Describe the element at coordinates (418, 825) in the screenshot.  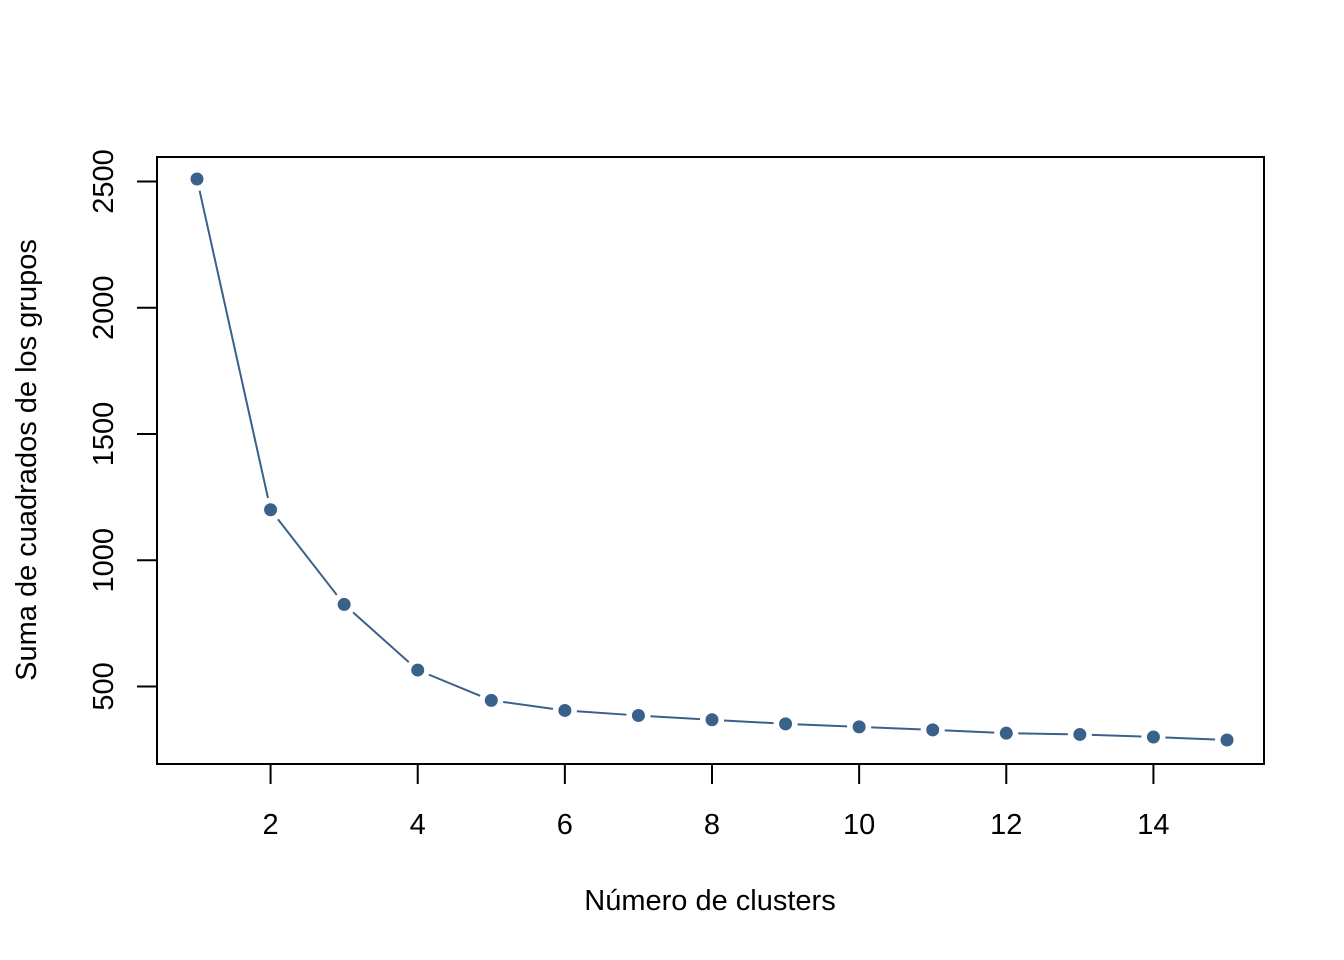
I see `x-tick-label: 4` at that location.